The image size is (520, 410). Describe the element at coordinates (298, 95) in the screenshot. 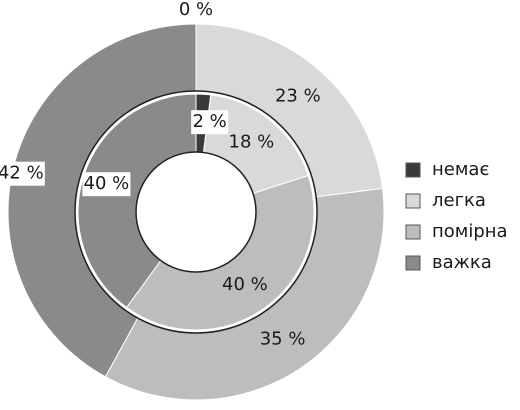

I see `outer-ring-label-1: 23 %` at that location.